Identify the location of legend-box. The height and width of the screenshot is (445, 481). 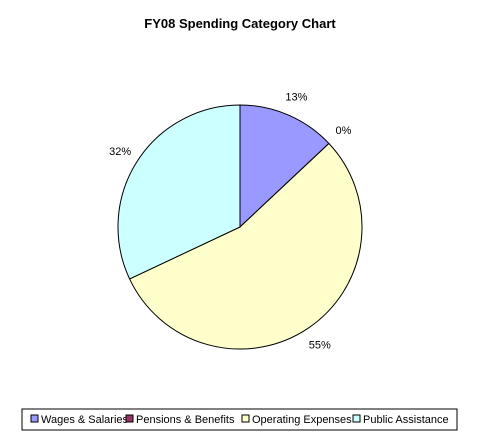
(239, 419).